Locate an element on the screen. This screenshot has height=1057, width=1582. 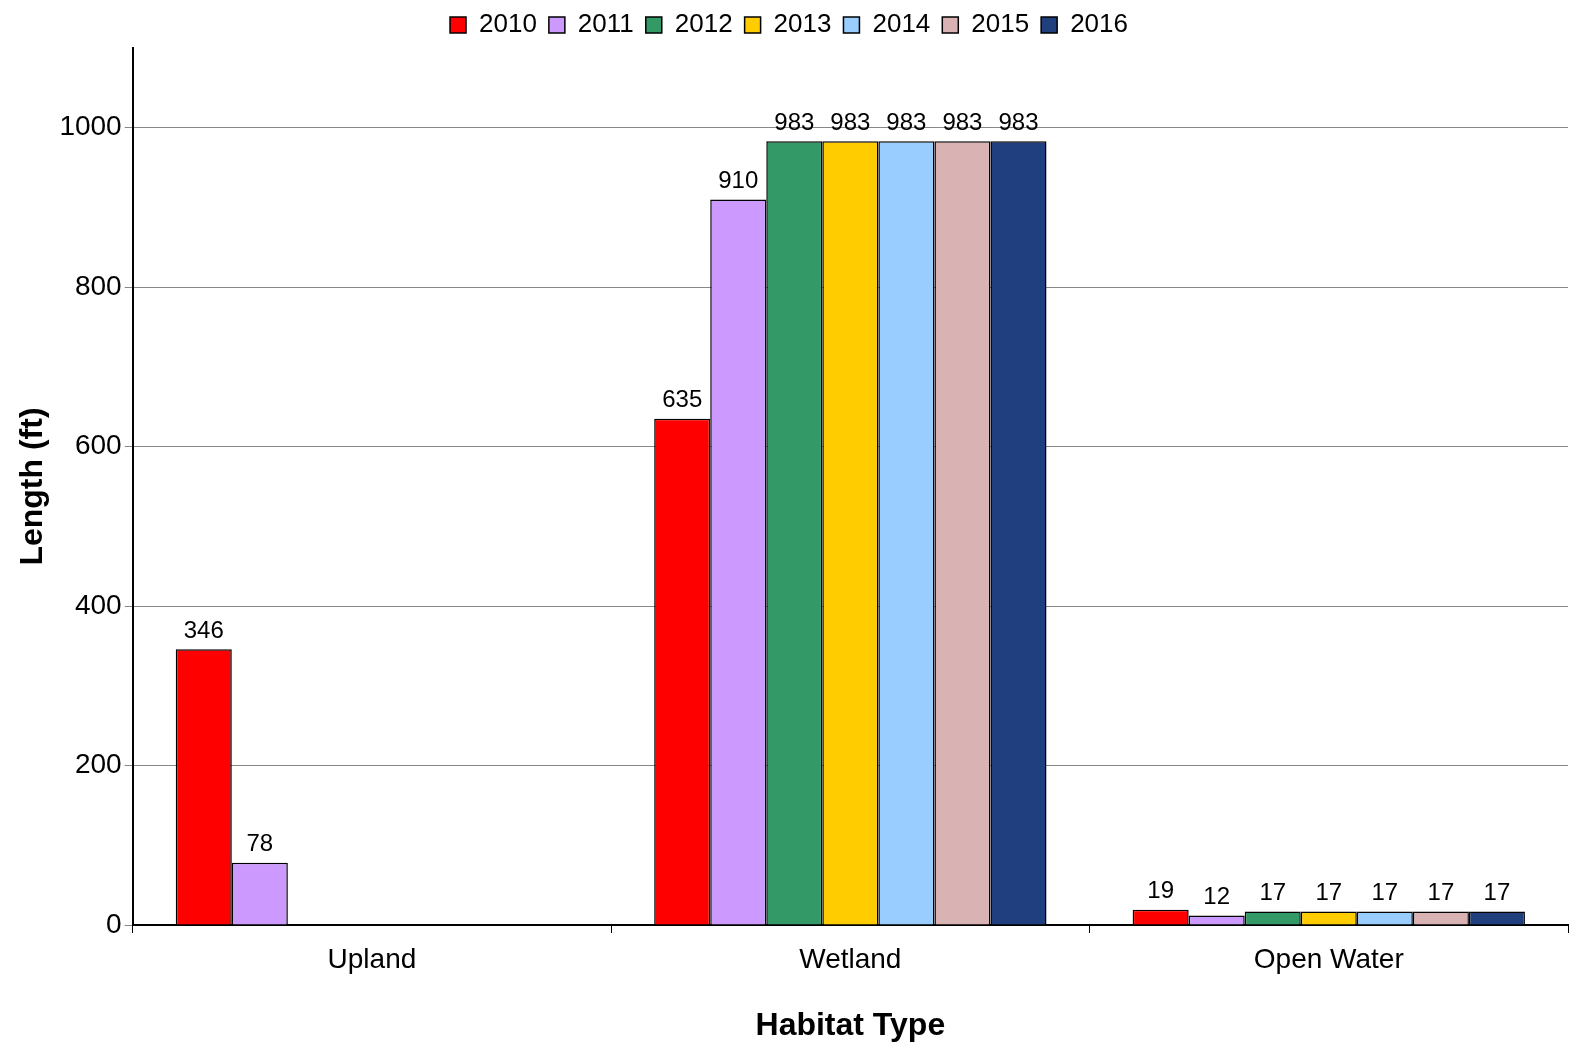
x-axis-title: Habitat Type is located at coordinates (850, 1023).